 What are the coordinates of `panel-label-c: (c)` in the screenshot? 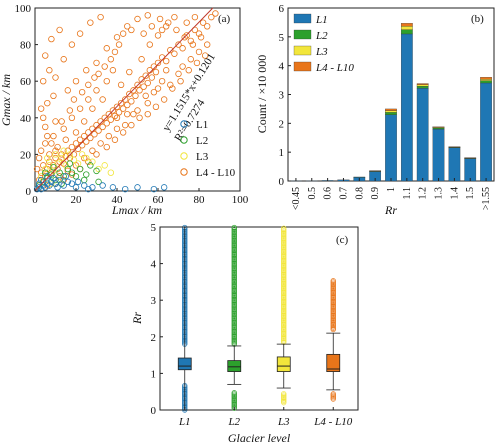 It's located at (342, 240).